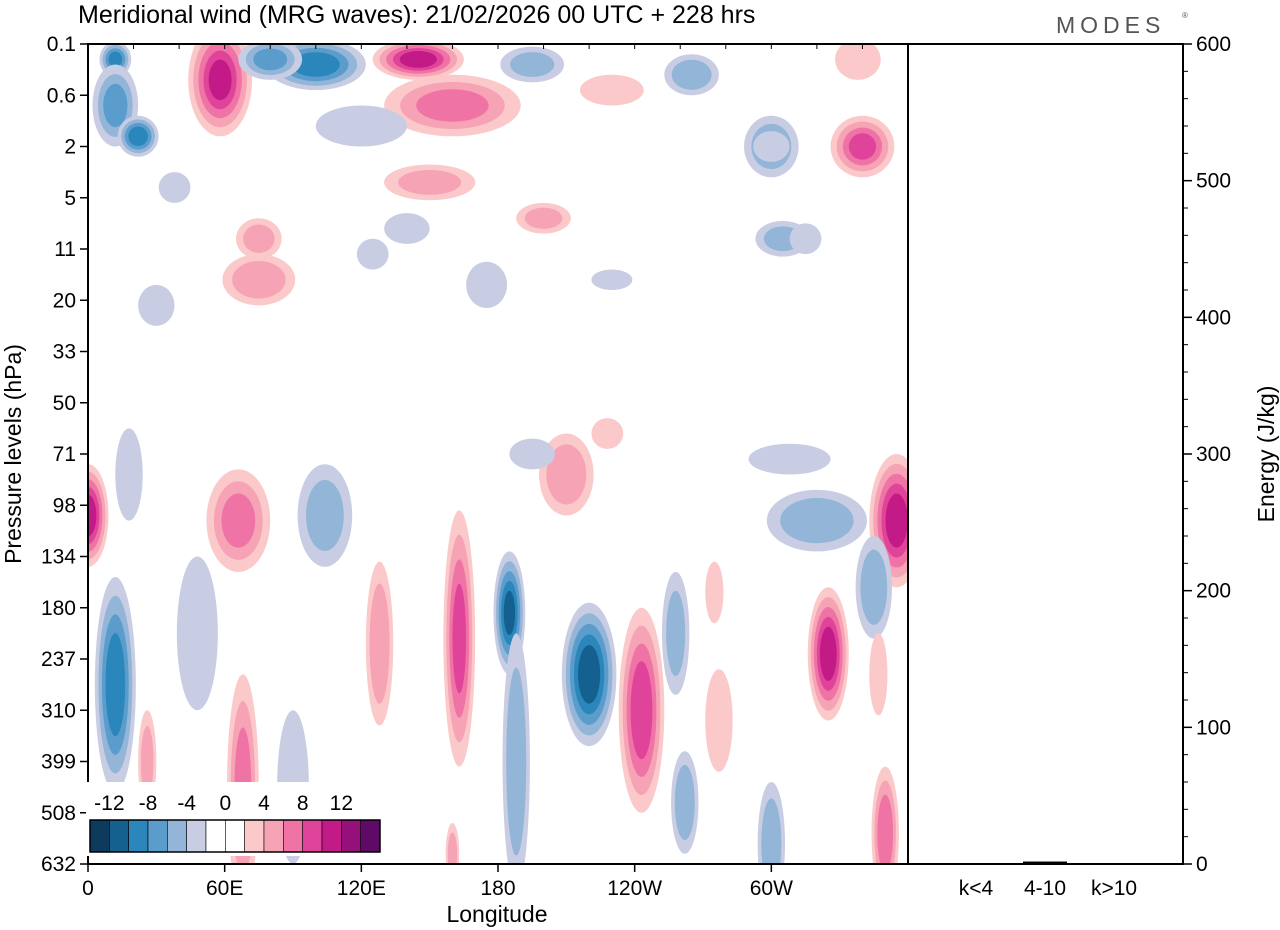  I want to click on energy-tick-label: 600, so click(1213, 44).